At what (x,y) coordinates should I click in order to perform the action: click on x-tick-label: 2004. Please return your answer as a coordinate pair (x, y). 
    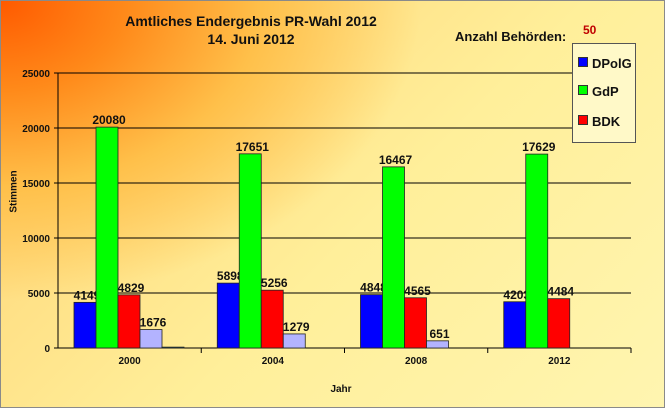
    Looking at the image, I should click on (273, 361).